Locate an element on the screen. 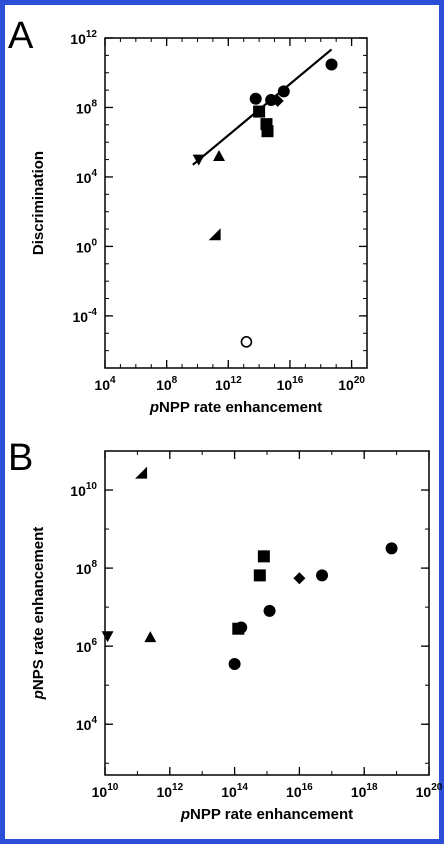 This screenshot has height=844, width=444. tick-exponent: 14 is located at coordinates (243, 787).